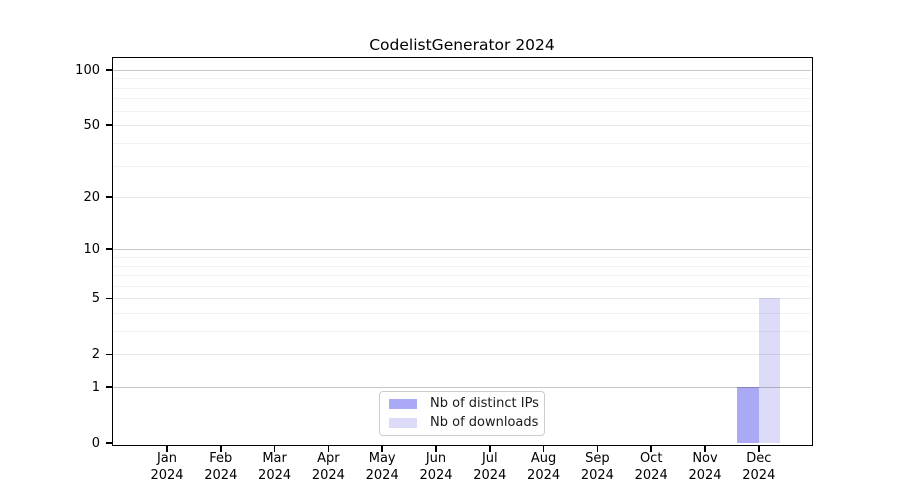 The image size is (900, 500). Describe the element at coordinates (597, 458) in the screenshot. I see `x-tick-label-month: Sep` at that location.